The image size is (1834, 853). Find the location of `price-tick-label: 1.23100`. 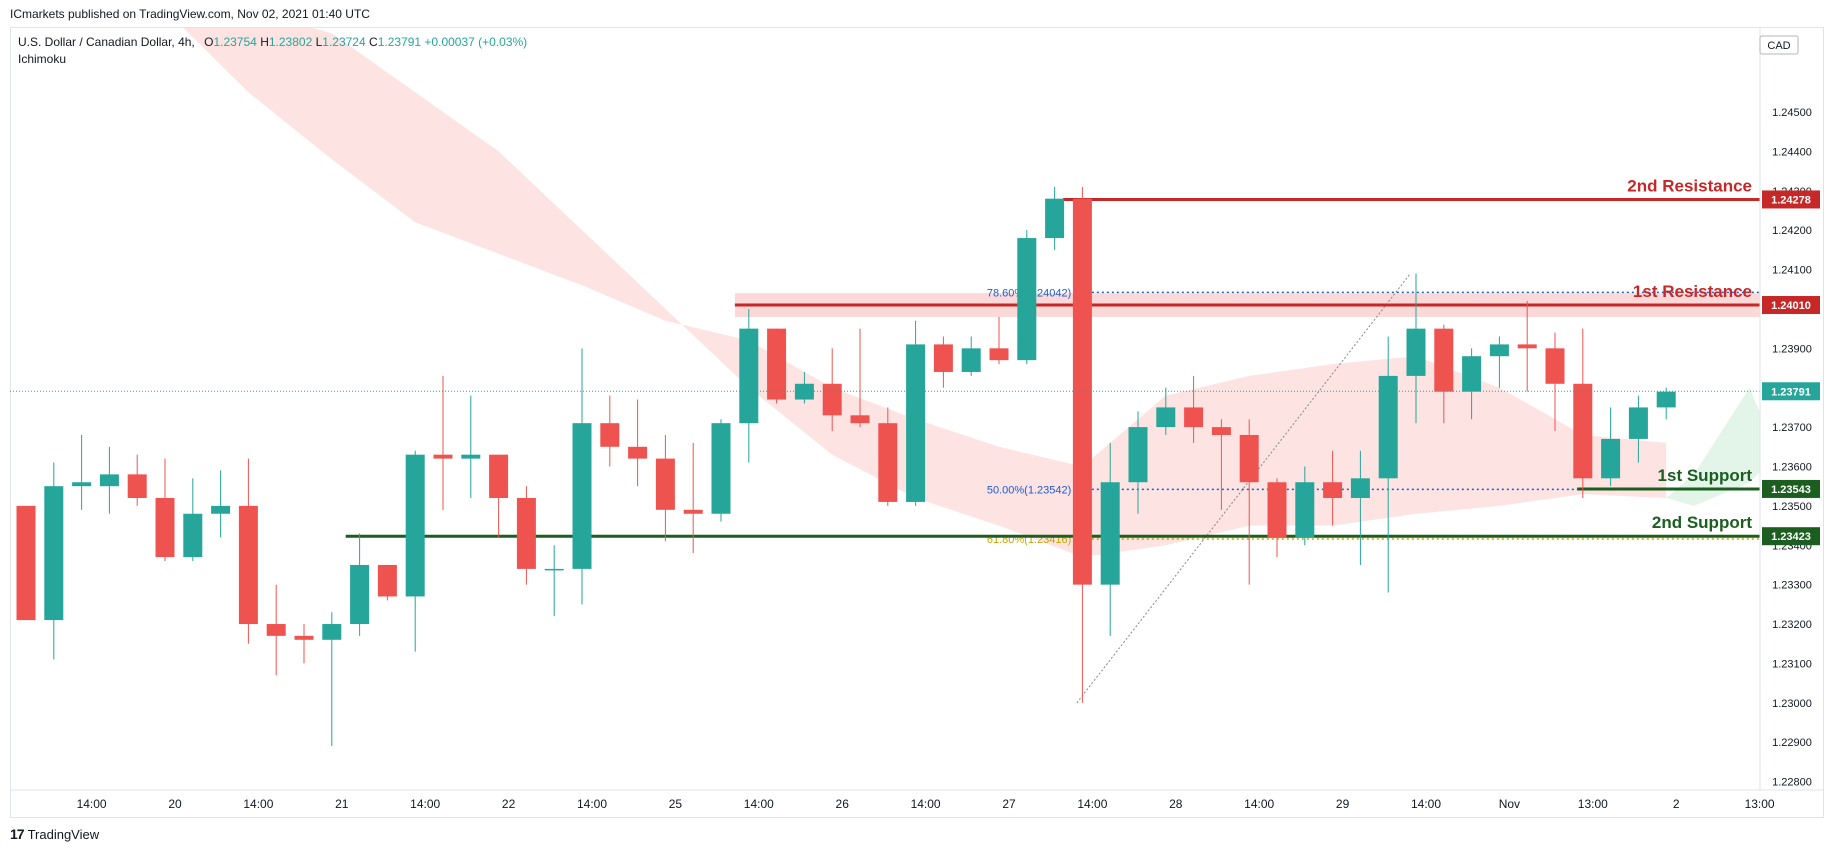

price-tick-label: 1.23100 is located at coordinates (1792, 664).